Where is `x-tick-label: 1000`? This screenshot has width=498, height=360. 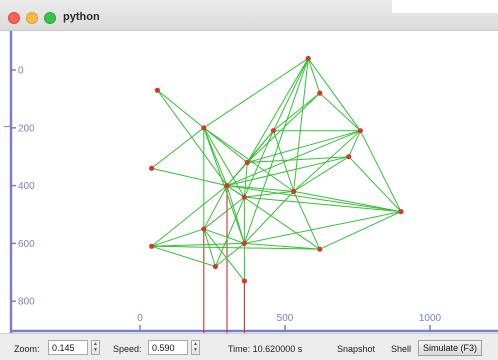 x-tick-label: 1000 is located at coordinates (430, 318).